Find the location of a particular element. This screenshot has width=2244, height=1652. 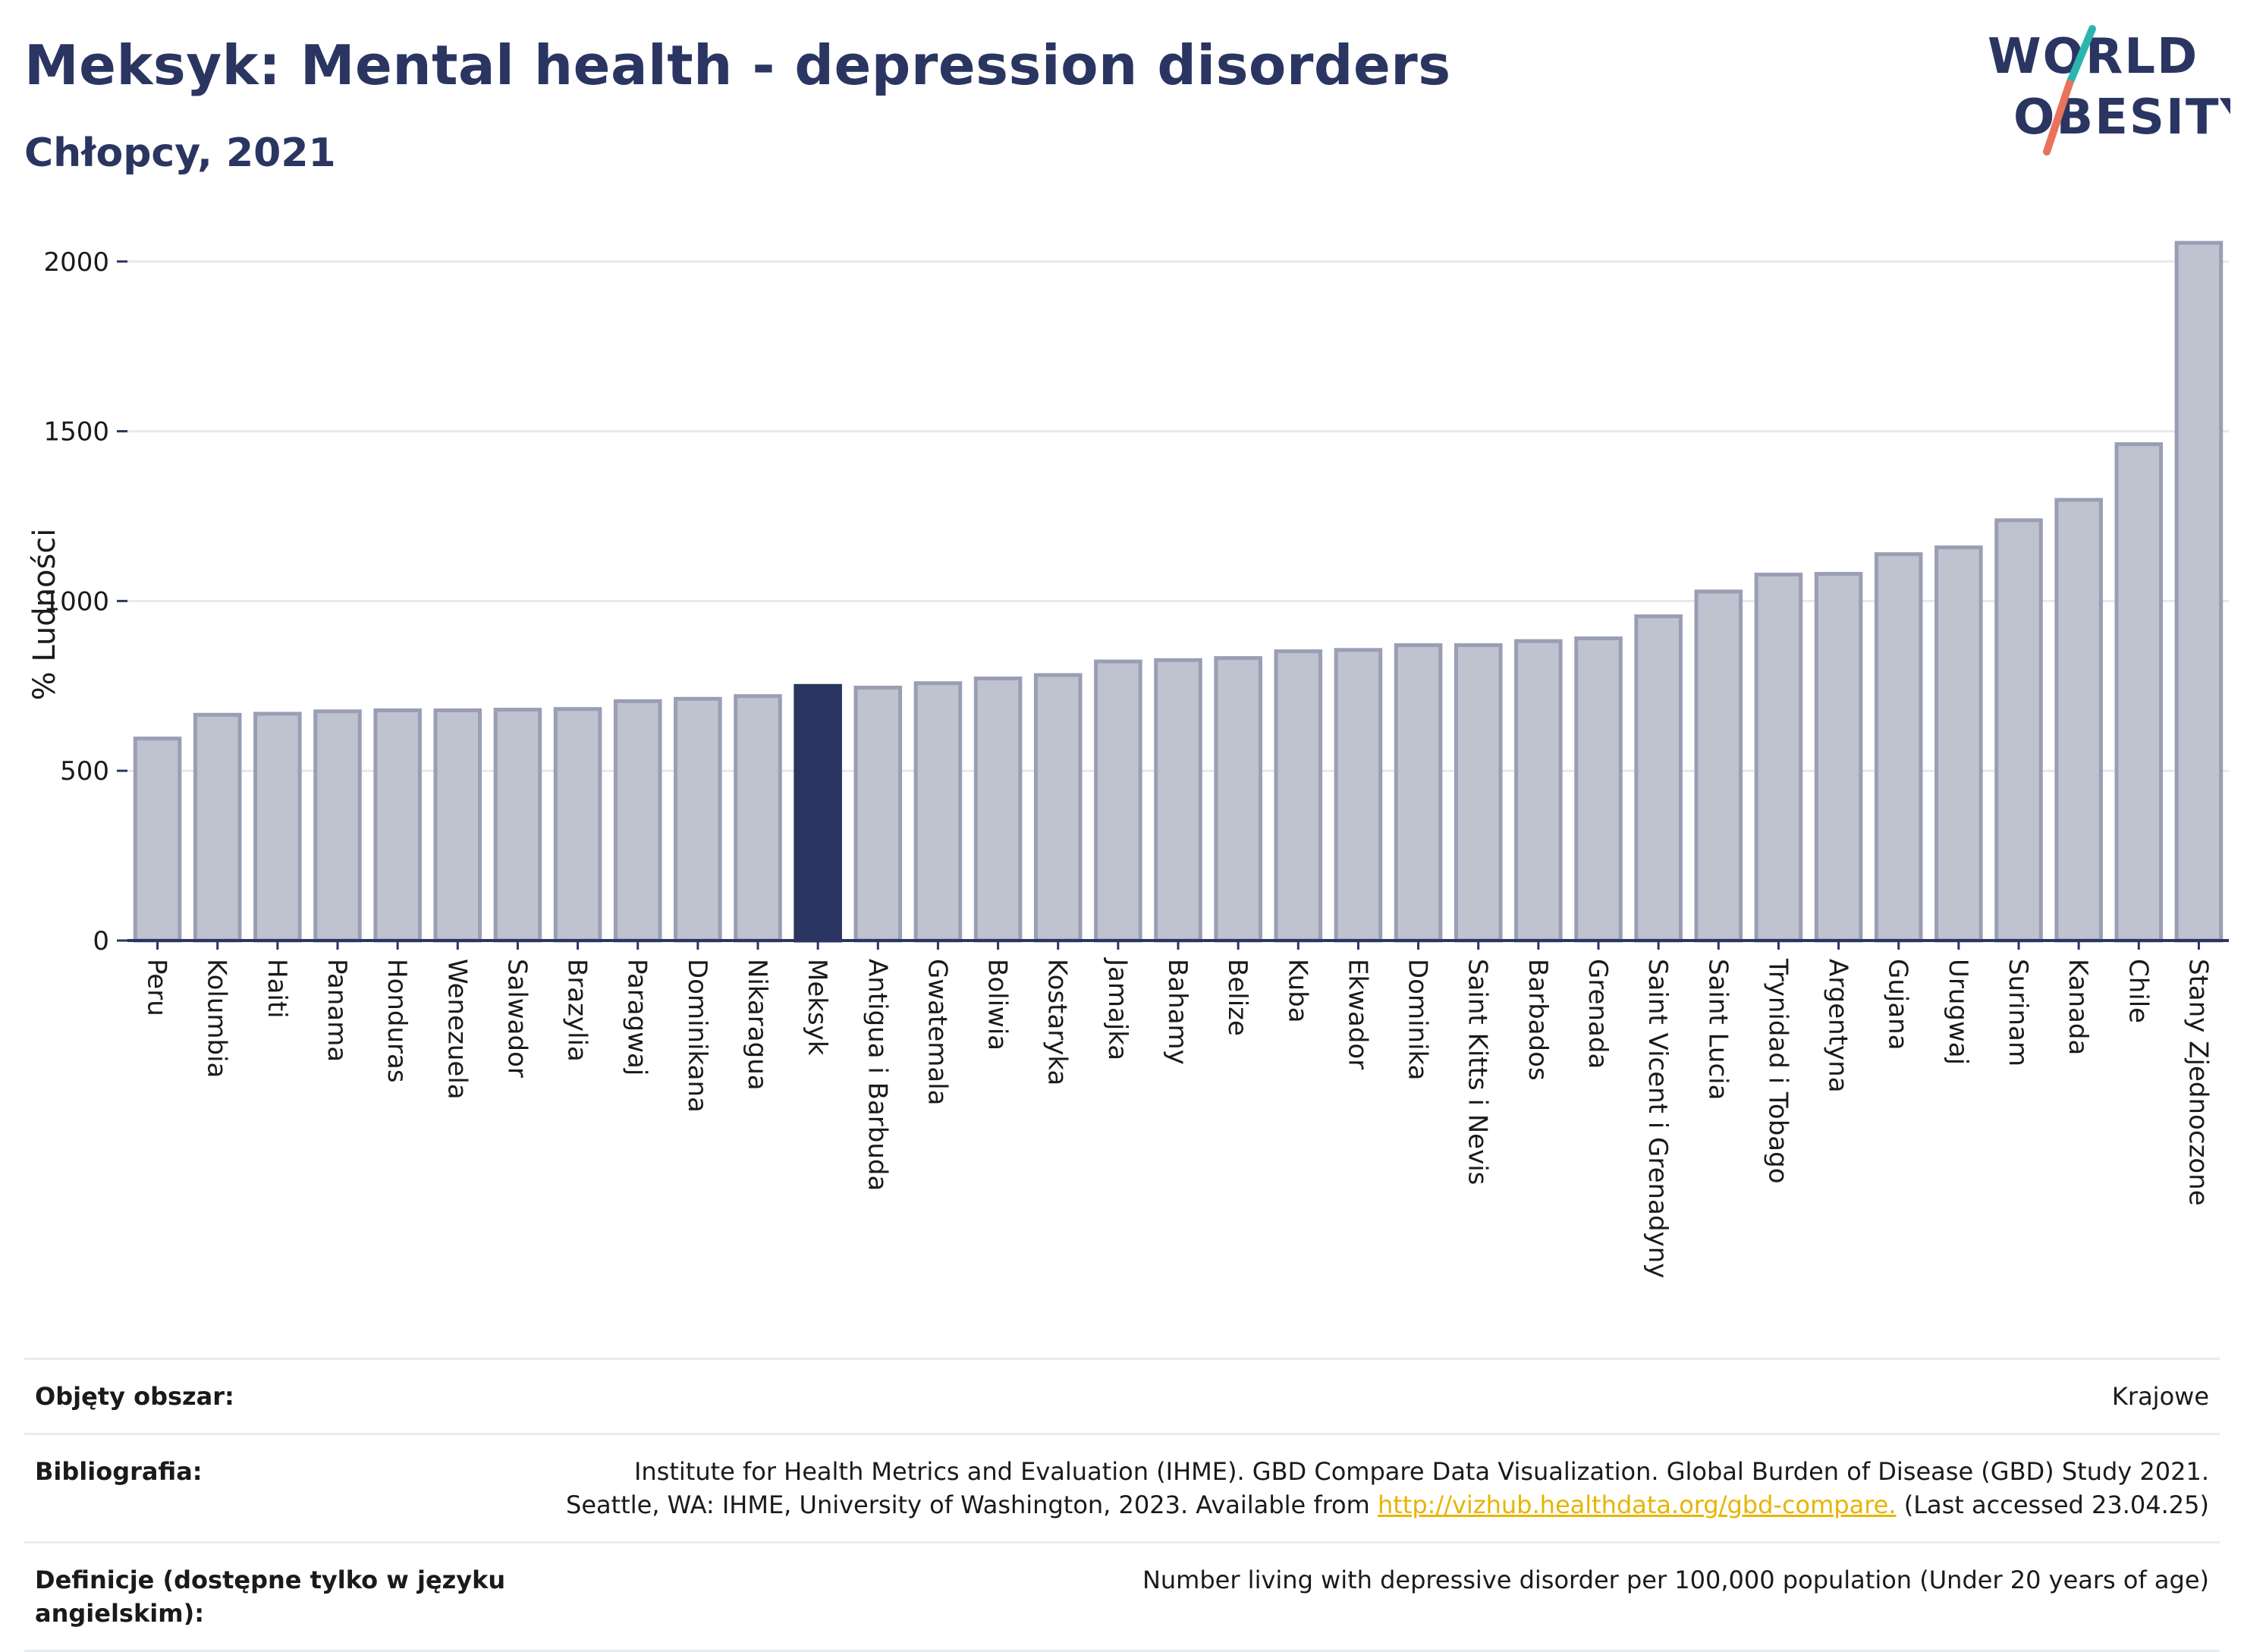

y-tick-label: 0 is located at coordinates (101, 941).